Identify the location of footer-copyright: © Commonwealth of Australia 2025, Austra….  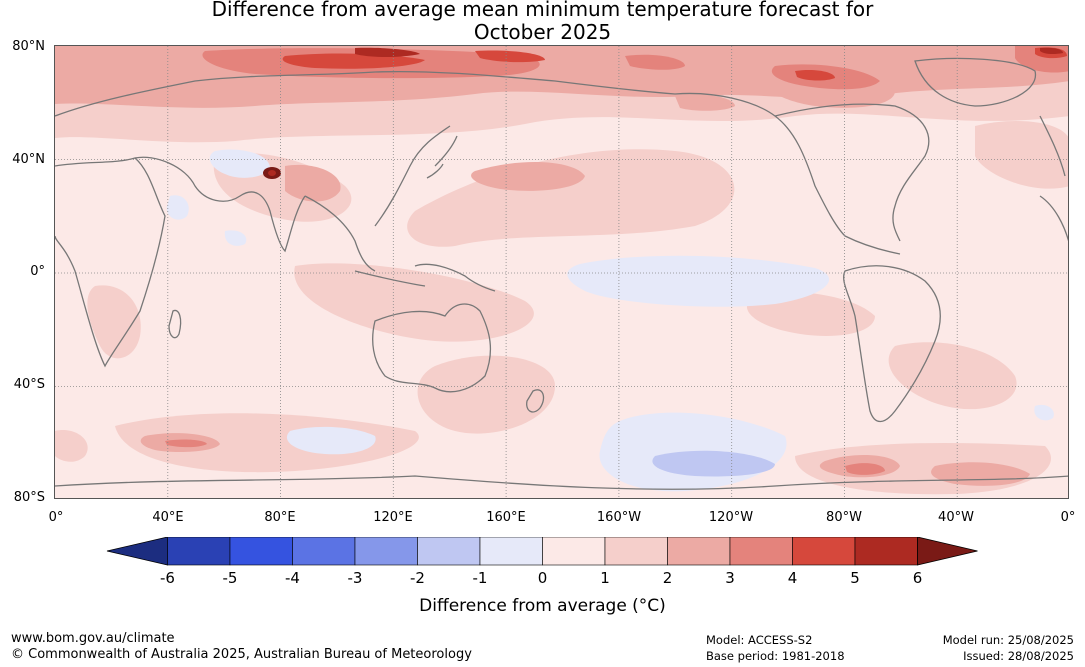
(241, 654).